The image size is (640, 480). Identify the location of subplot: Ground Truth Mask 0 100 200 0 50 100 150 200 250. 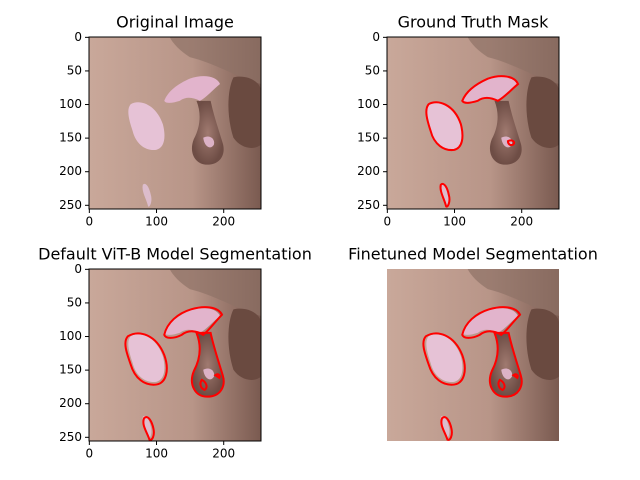
(458, 121).